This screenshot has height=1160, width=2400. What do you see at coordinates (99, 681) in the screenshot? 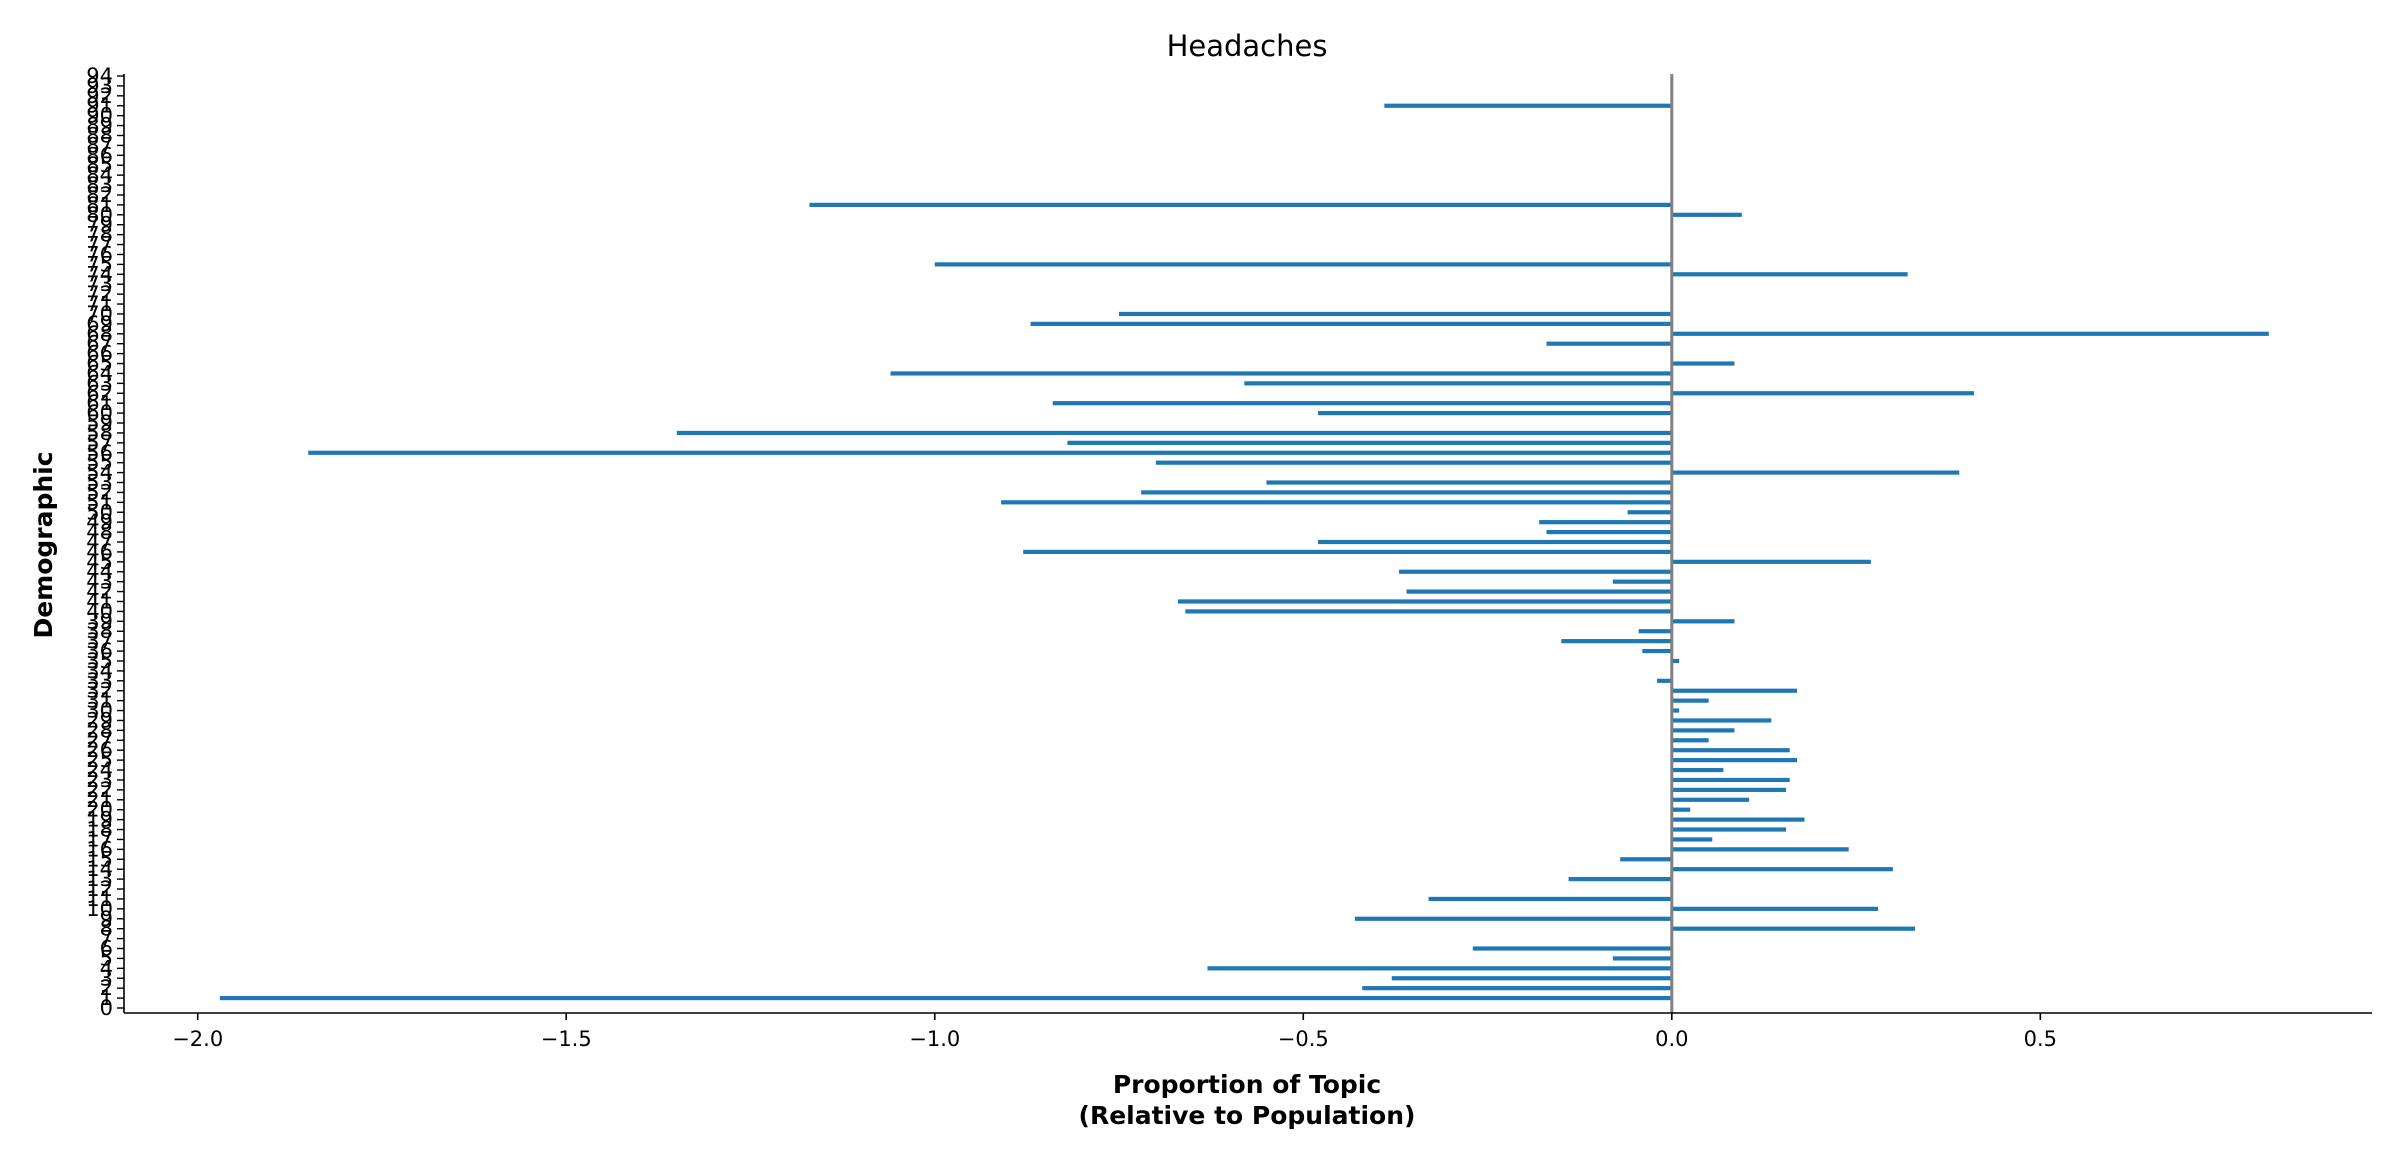
I see `y-tick-label: 33` at bounding box center [99, 681].